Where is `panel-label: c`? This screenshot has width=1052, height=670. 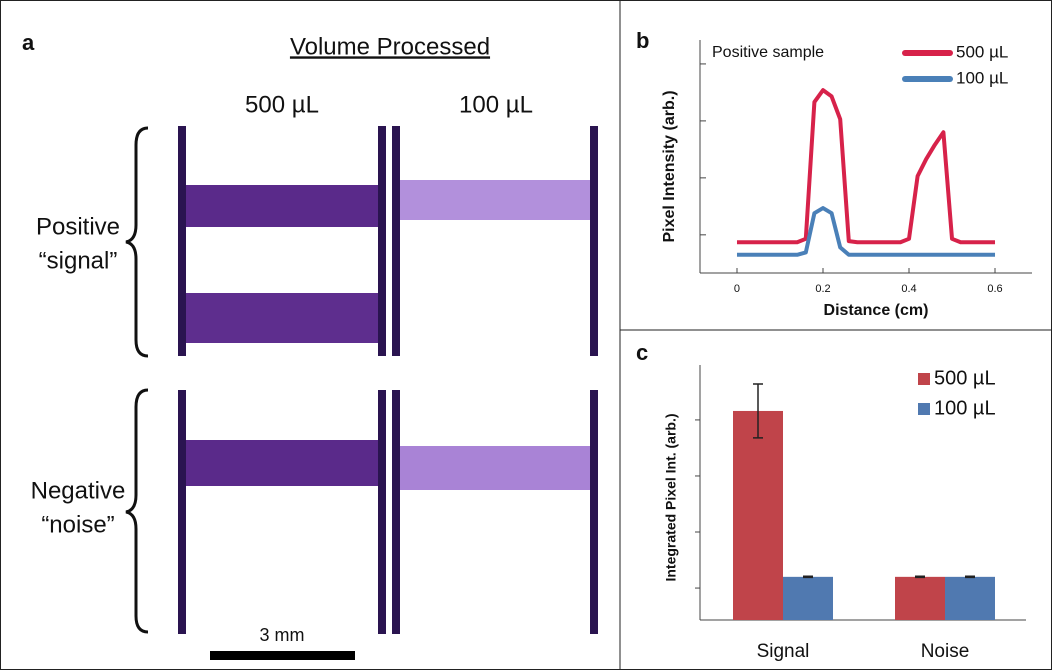
panel-label: c is located at coordinates (642, 352).